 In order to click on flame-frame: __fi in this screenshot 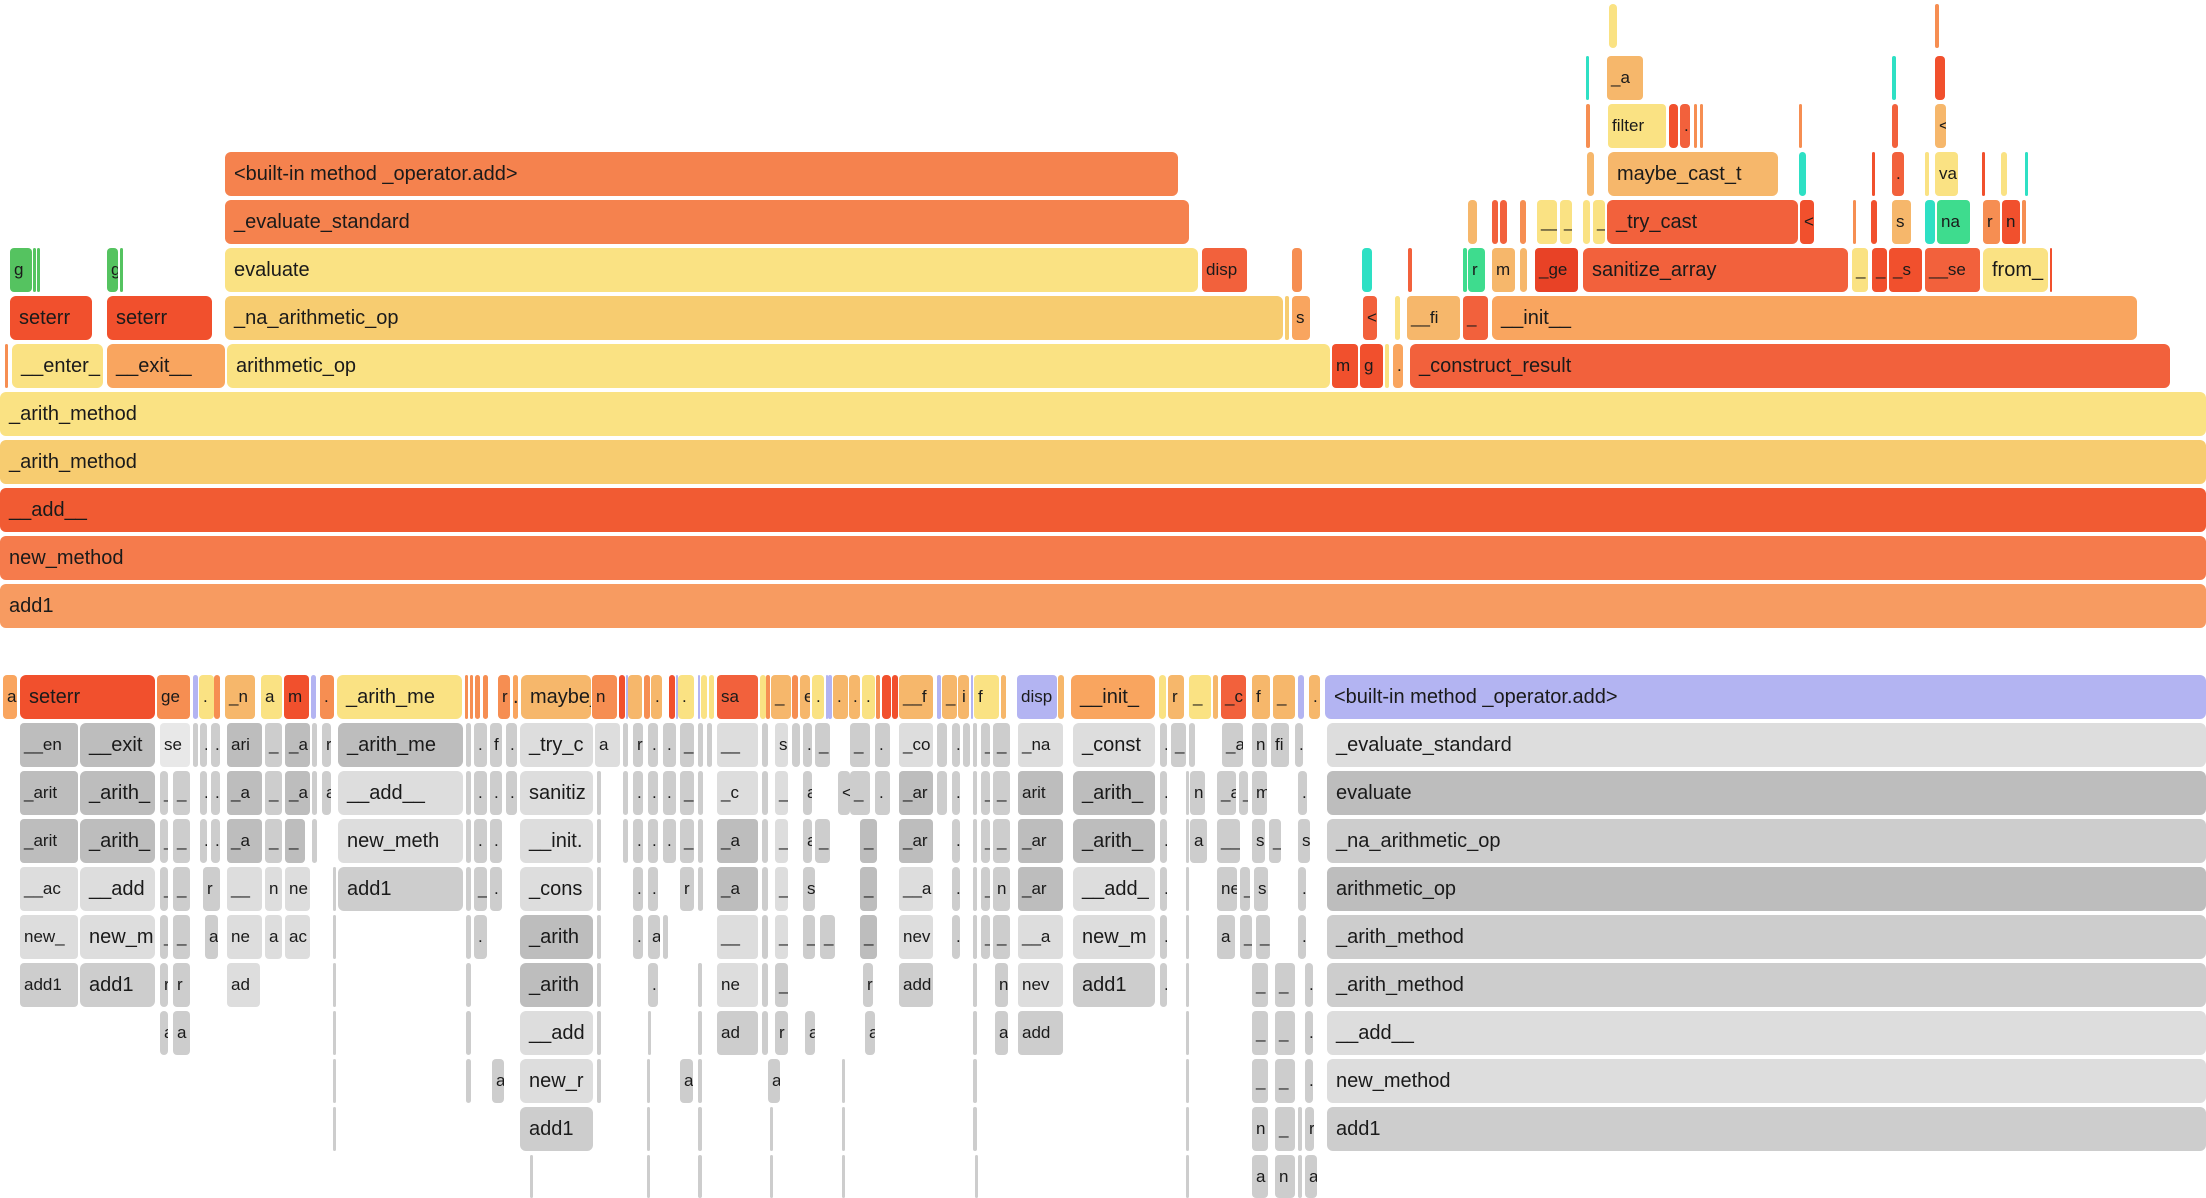, I will do `click(1433, 318)`.